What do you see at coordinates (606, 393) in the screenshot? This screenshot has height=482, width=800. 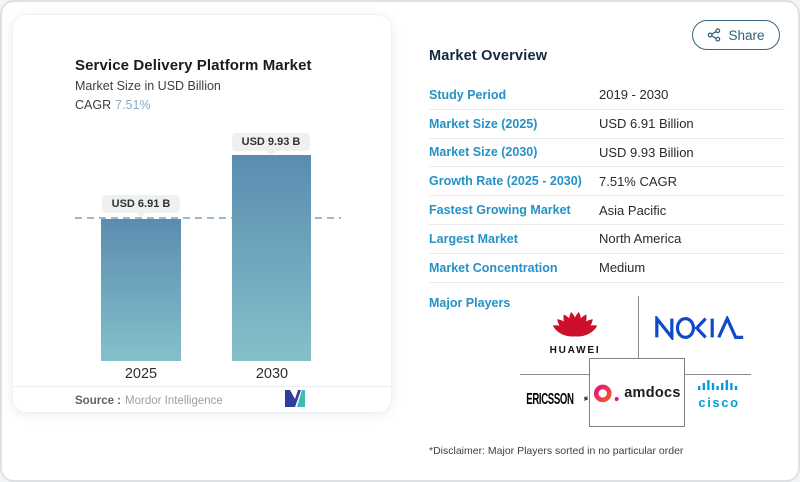 I see `amdocs-a-icon` at bounding box center [606, 393].